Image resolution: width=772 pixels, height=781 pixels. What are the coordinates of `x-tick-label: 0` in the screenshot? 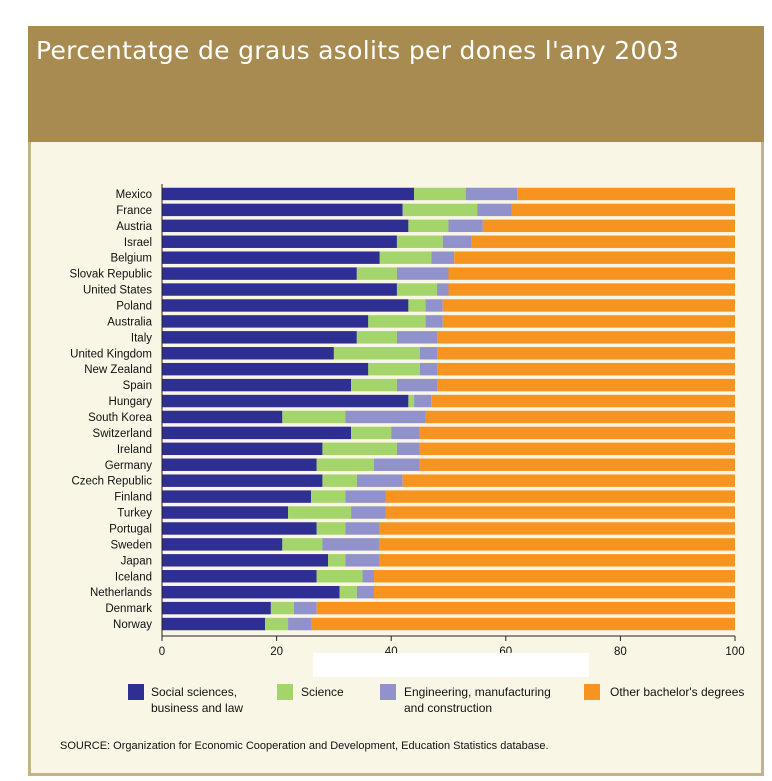 It's located at (162, 652).